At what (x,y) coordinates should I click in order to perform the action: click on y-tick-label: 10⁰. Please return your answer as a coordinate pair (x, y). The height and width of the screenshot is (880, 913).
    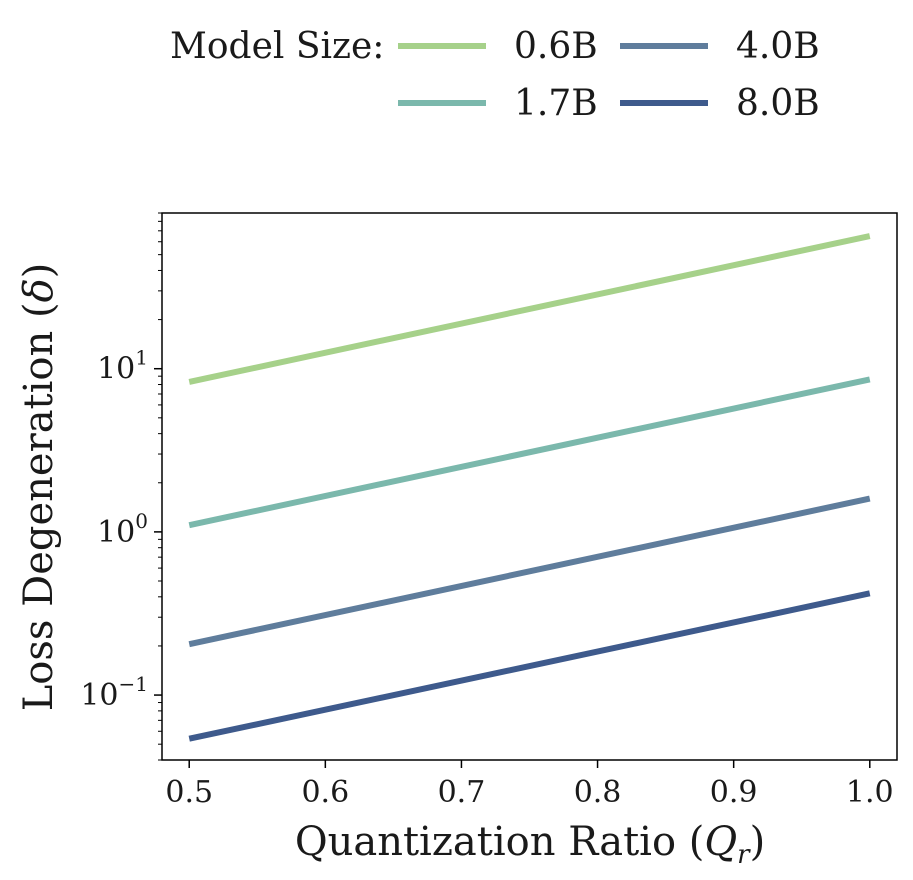
    Looking at the image, I should click on (122, 529).